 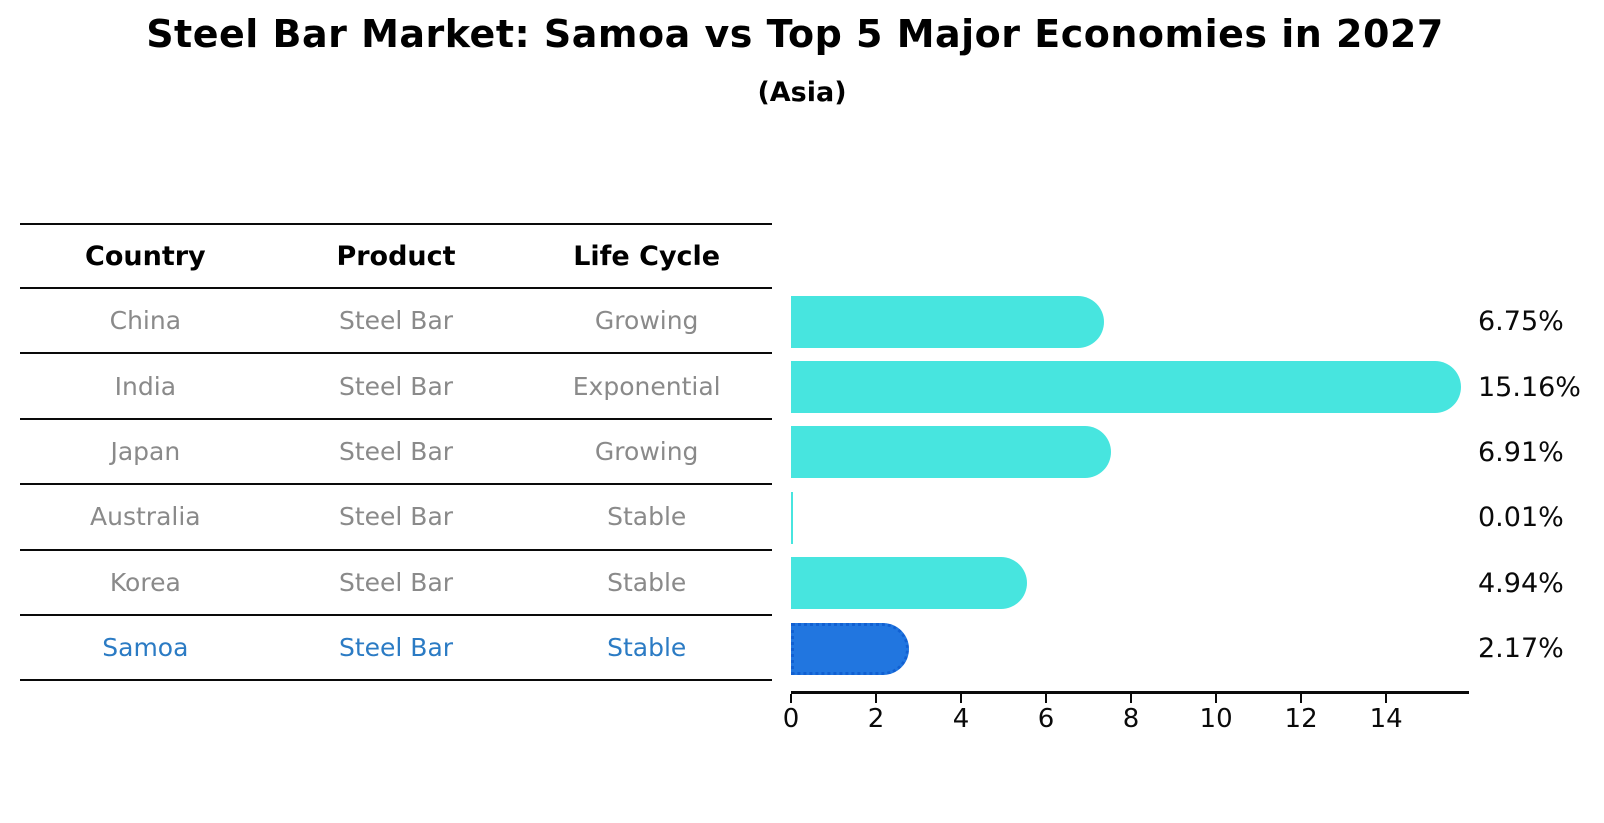 What do you see at coordinates (145, 256) in the screenshot?
I see `column-header-country: Country` at bounding box center [145, 256].